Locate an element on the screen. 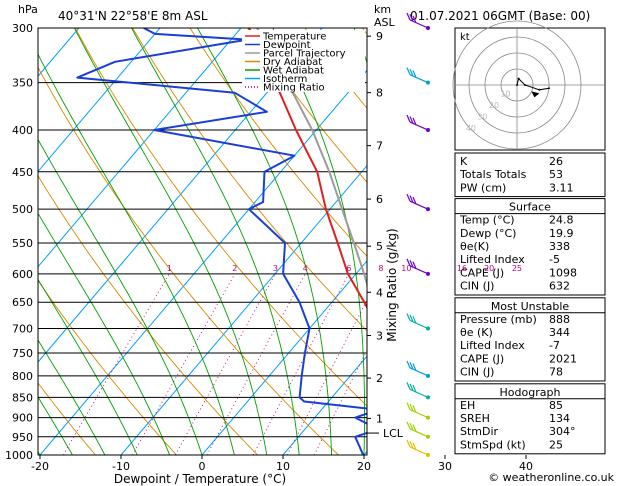  most_unstable-value-0: 888 is located at coordinates (559, 319).